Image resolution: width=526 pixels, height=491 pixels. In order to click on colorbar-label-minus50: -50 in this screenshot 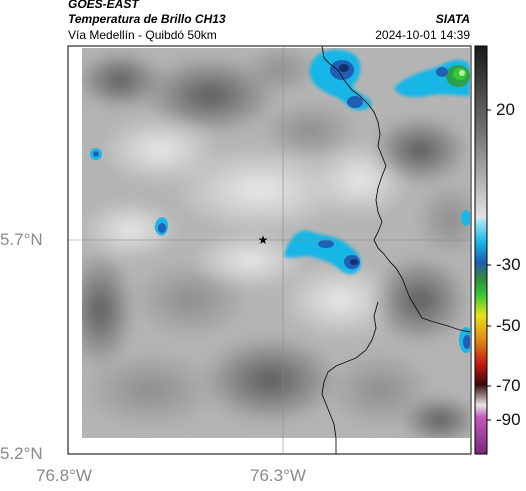, I will do `click(508, 325)`.